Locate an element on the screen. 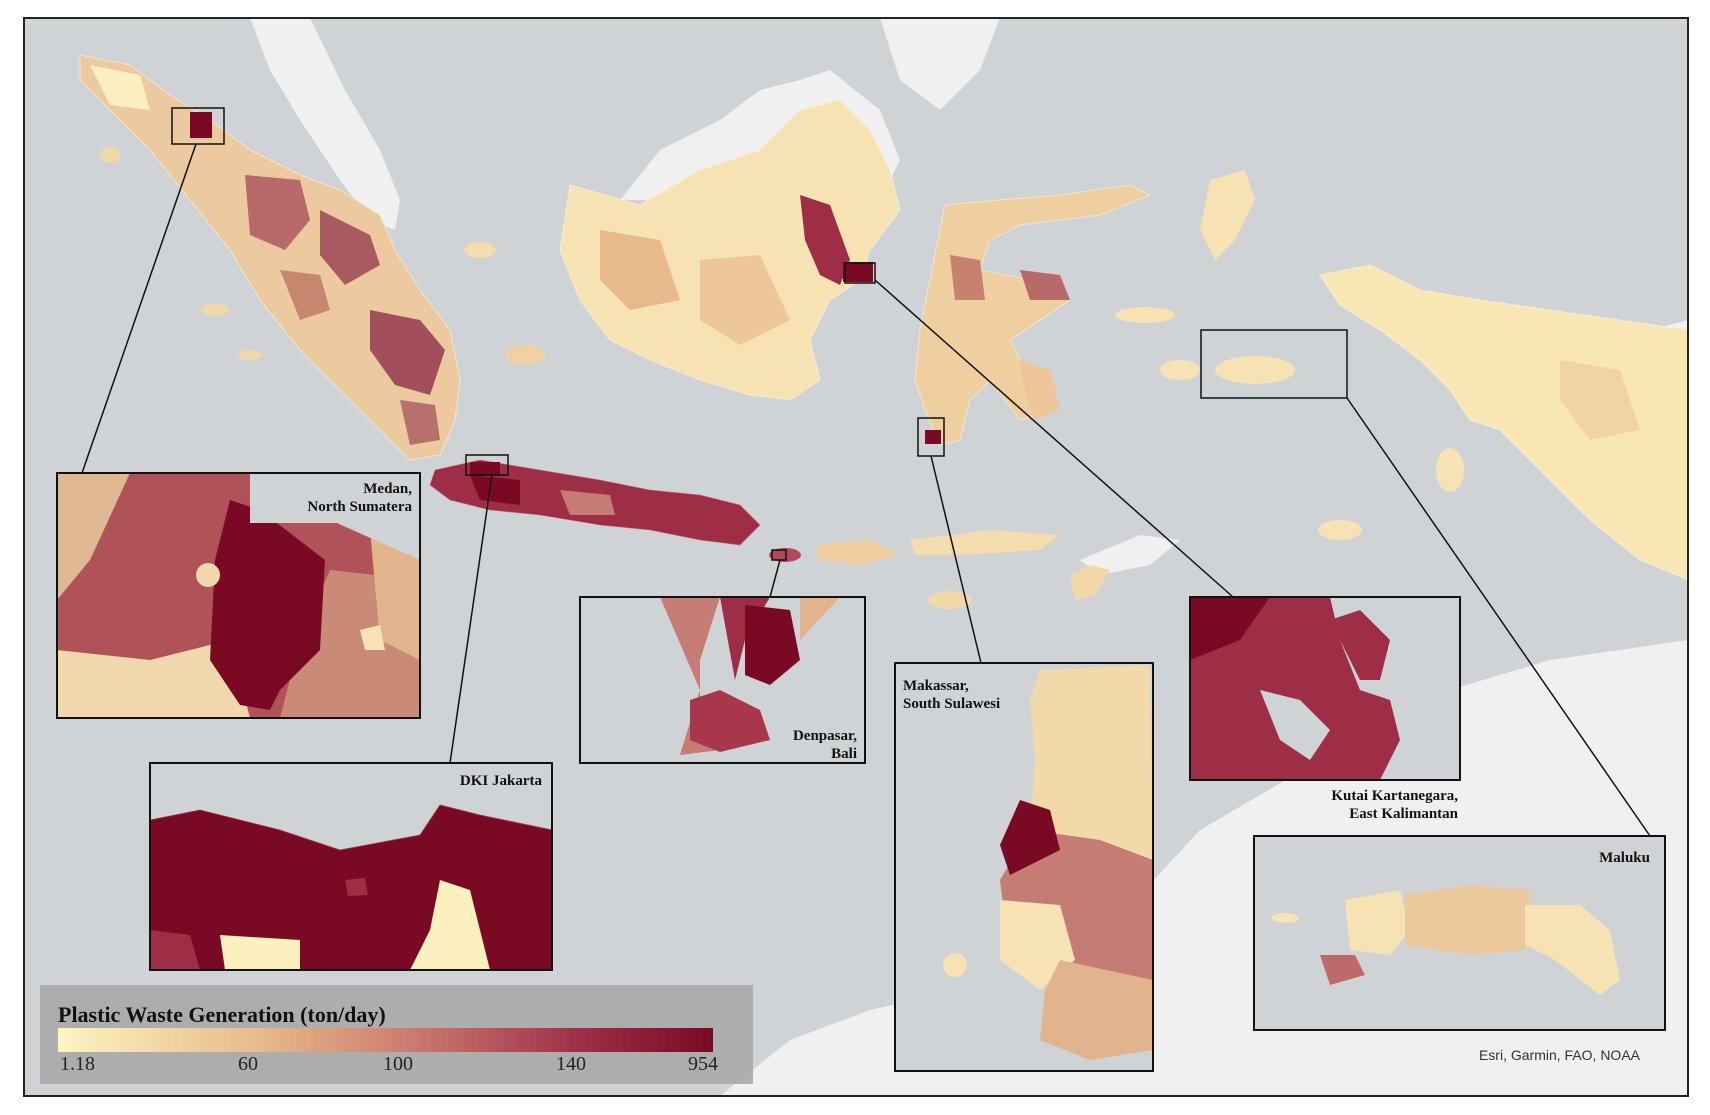 This screenshot has height=1115, width=1710. locator-maluku is located at coordinates (1274, 364).